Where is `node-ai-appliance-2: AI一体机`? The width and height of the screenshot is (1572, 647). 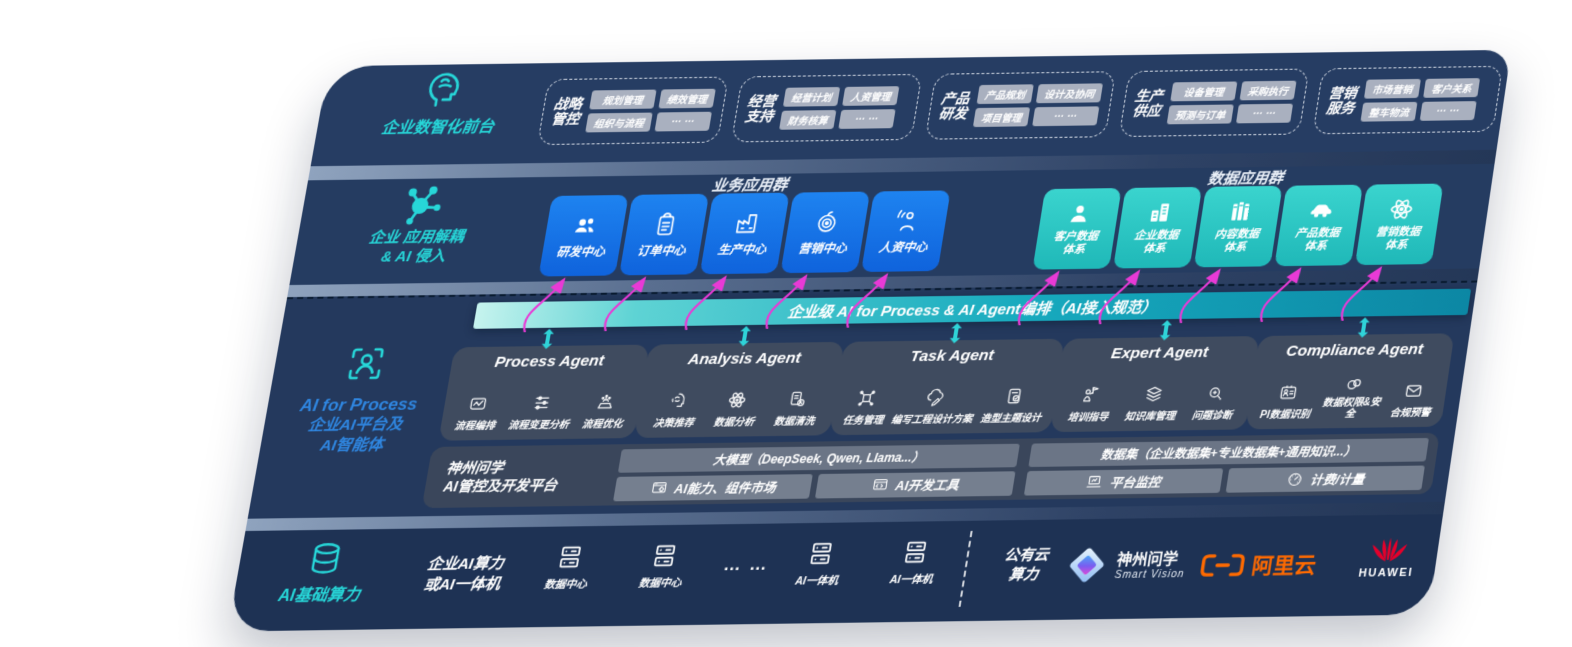
node-ai-appliance-2: AI一体机 is located at coordinates (913, 562).